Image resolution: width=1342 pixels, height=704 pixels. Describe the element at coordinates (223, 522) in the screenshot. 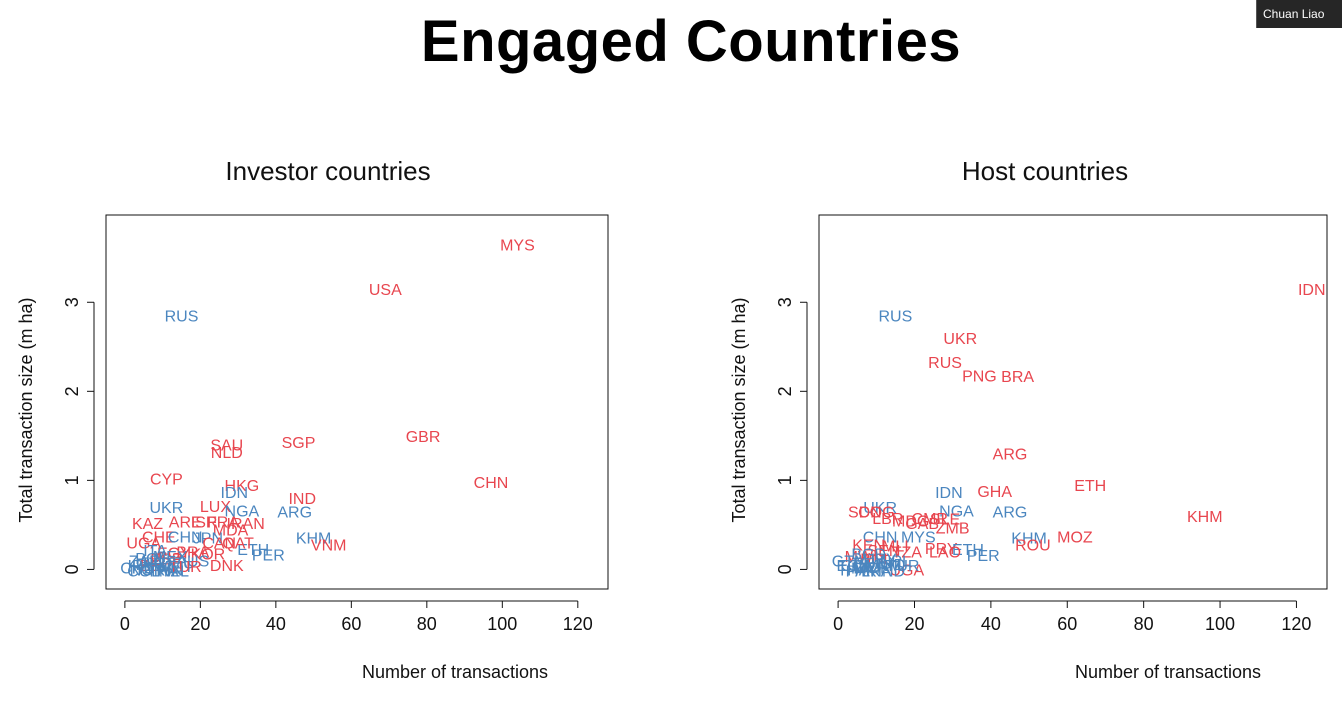

I see `point-label: FRA` at that location.